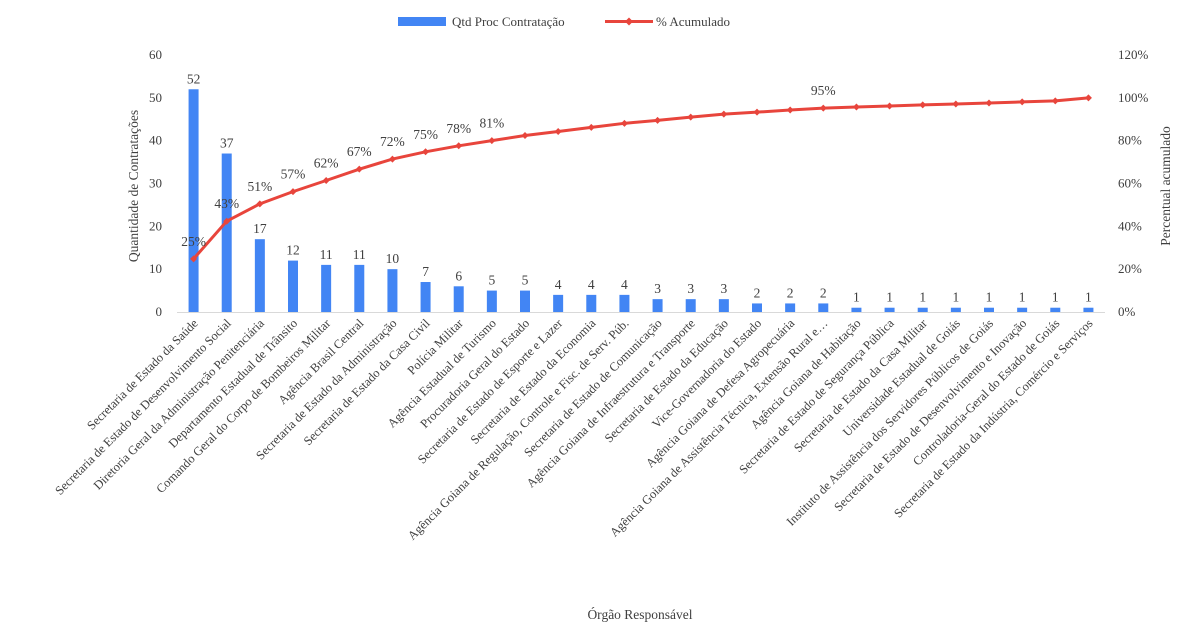 Image resolution: width=1178 pixels, height=633 pixels. What do you see at coordinates (392, 141) in the screenshot?
I see `line-value-label: 72%` at bounding box center [392, 141].